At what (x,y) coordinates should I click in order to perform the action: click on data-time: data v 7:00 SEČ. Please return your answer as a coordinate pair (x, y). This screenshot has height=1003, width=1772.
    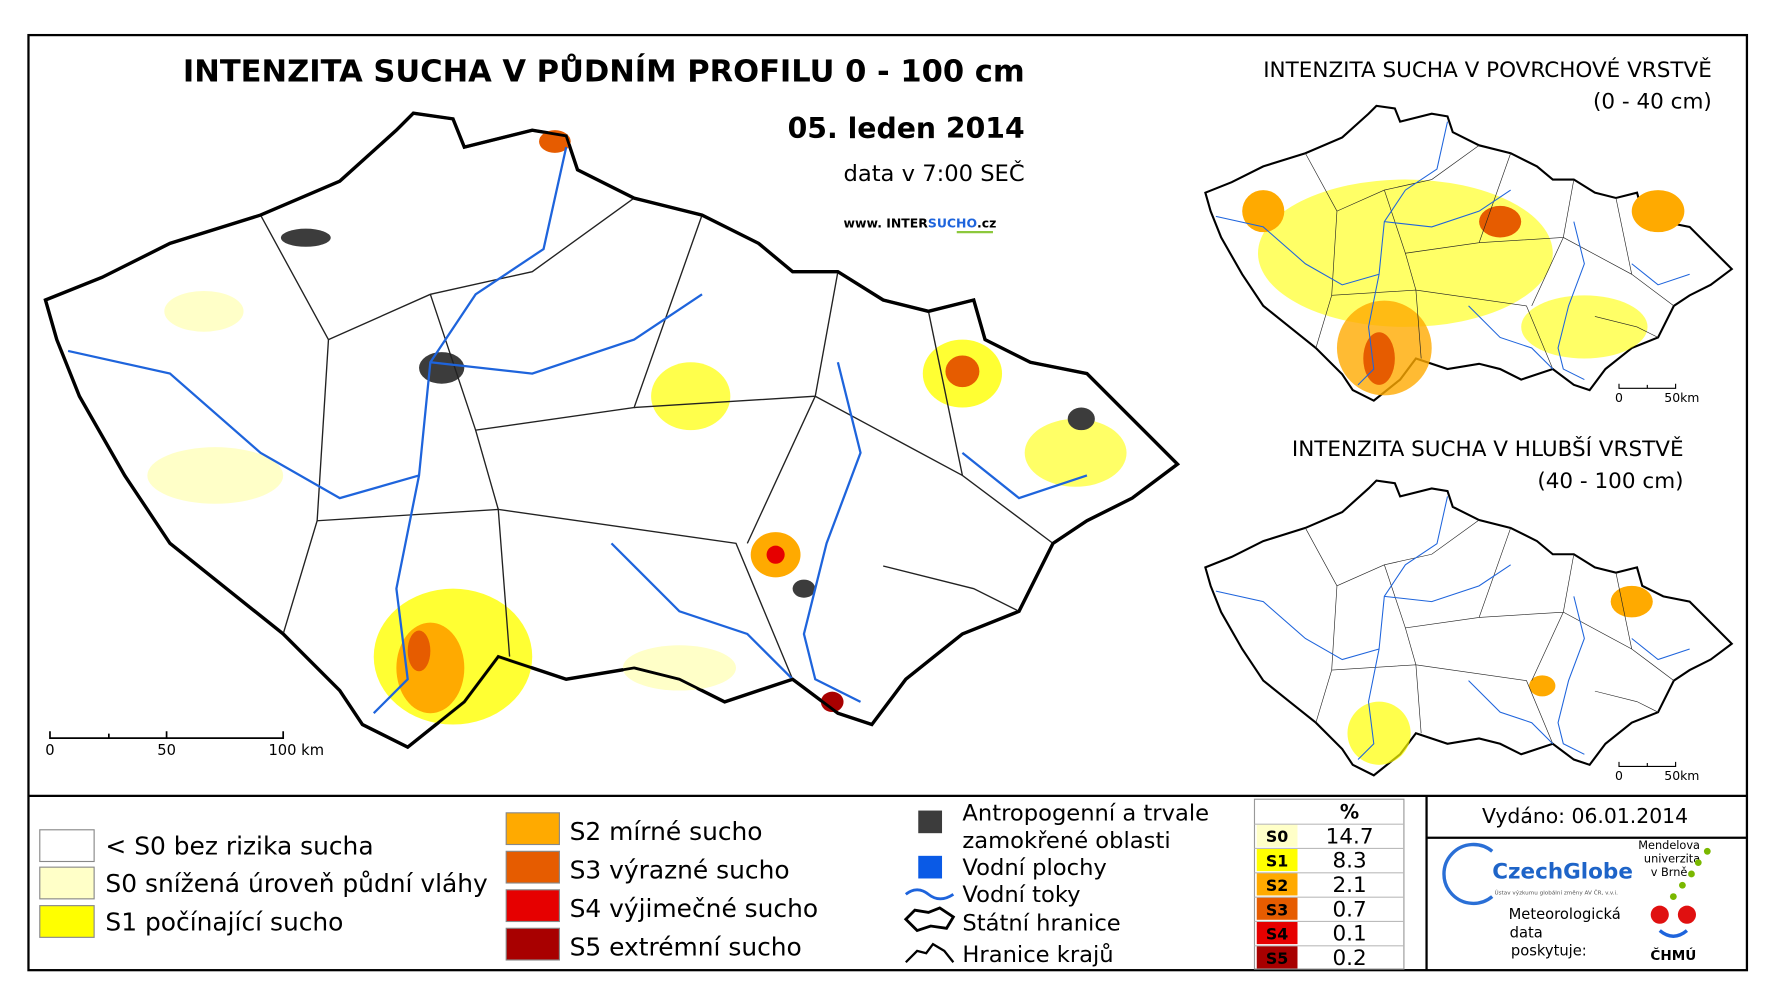
    Looking at the image, I should click on (933, 173).